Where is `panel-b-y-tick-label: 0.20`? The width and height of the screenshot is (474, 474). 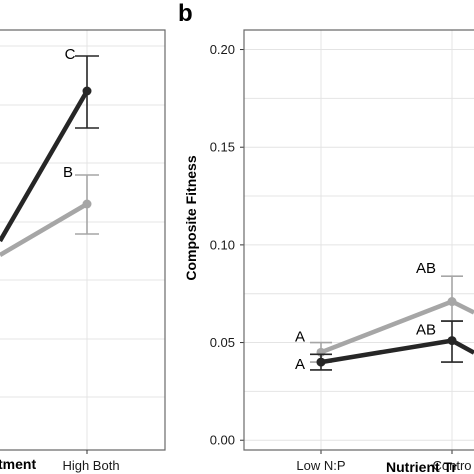
panel-b-y-tick-label: 0.20 is located at coordinates (222, 49).